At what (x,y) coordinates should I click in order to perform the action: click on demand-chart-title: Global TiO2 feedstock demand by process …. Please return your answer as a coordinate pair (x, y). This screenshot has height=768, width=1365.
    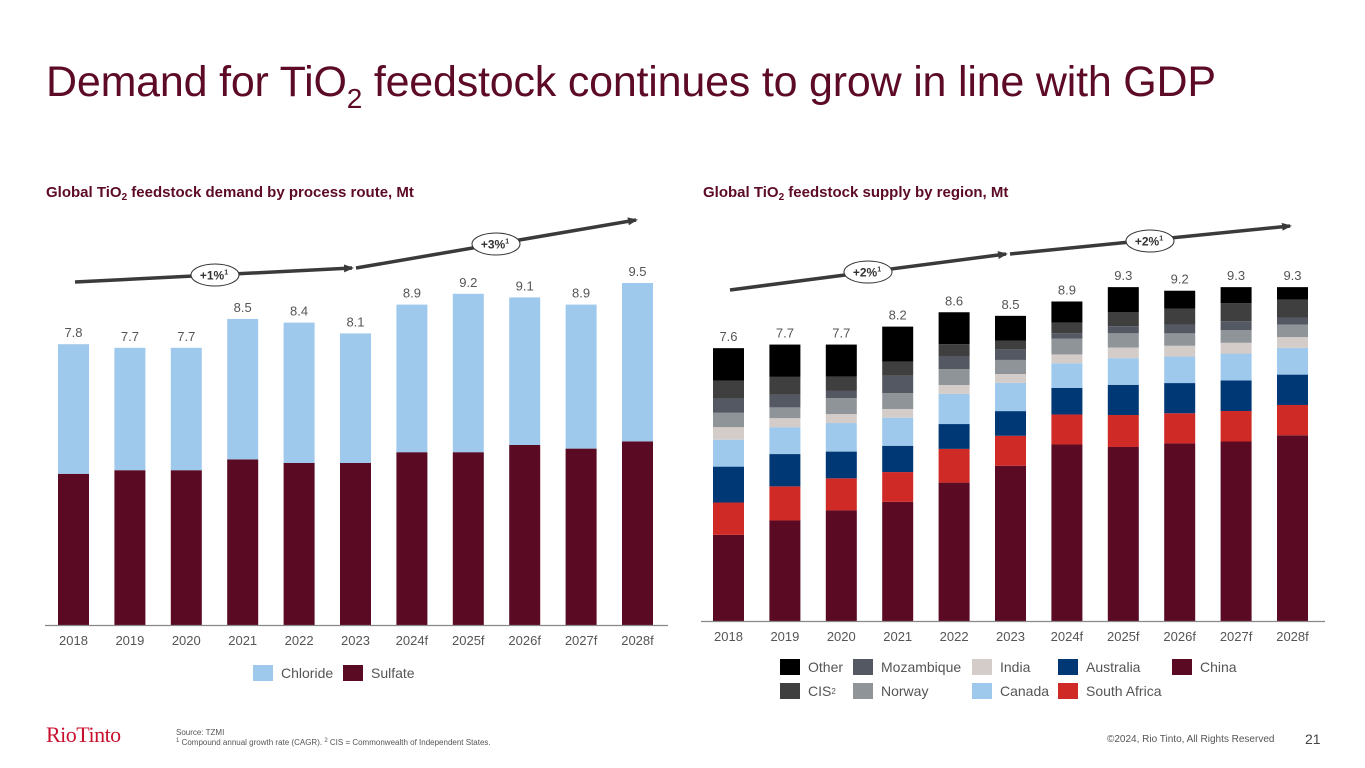
    Looking at the image, I should click on (230, 193).